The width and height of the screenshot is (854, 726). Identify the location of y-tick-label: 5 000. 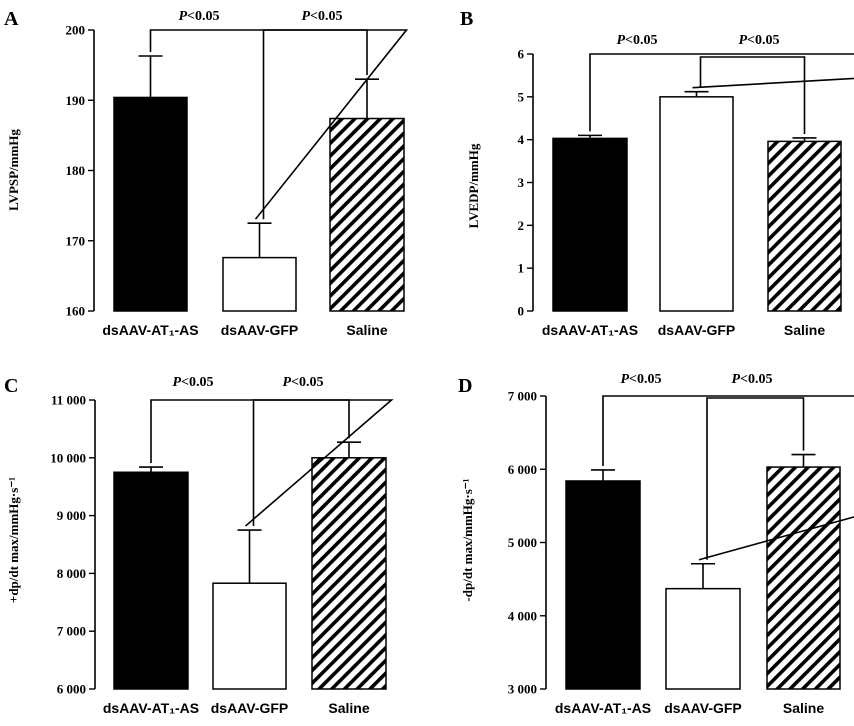
(522, 542).